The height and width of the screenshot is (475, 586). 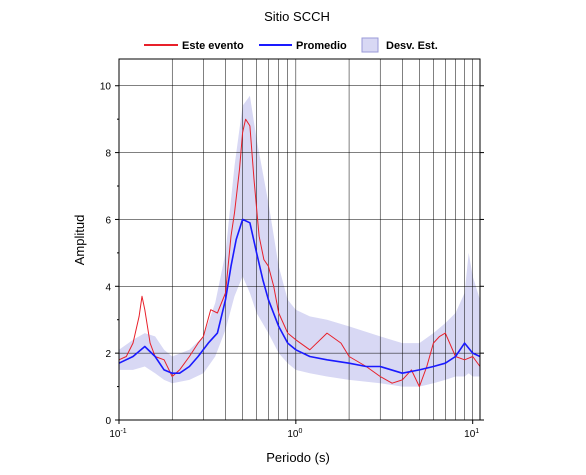 What do you see at coordinates (108, 287) in the screenshot?
I see `y-tick-label: 4` at bounding box center [108, 287].